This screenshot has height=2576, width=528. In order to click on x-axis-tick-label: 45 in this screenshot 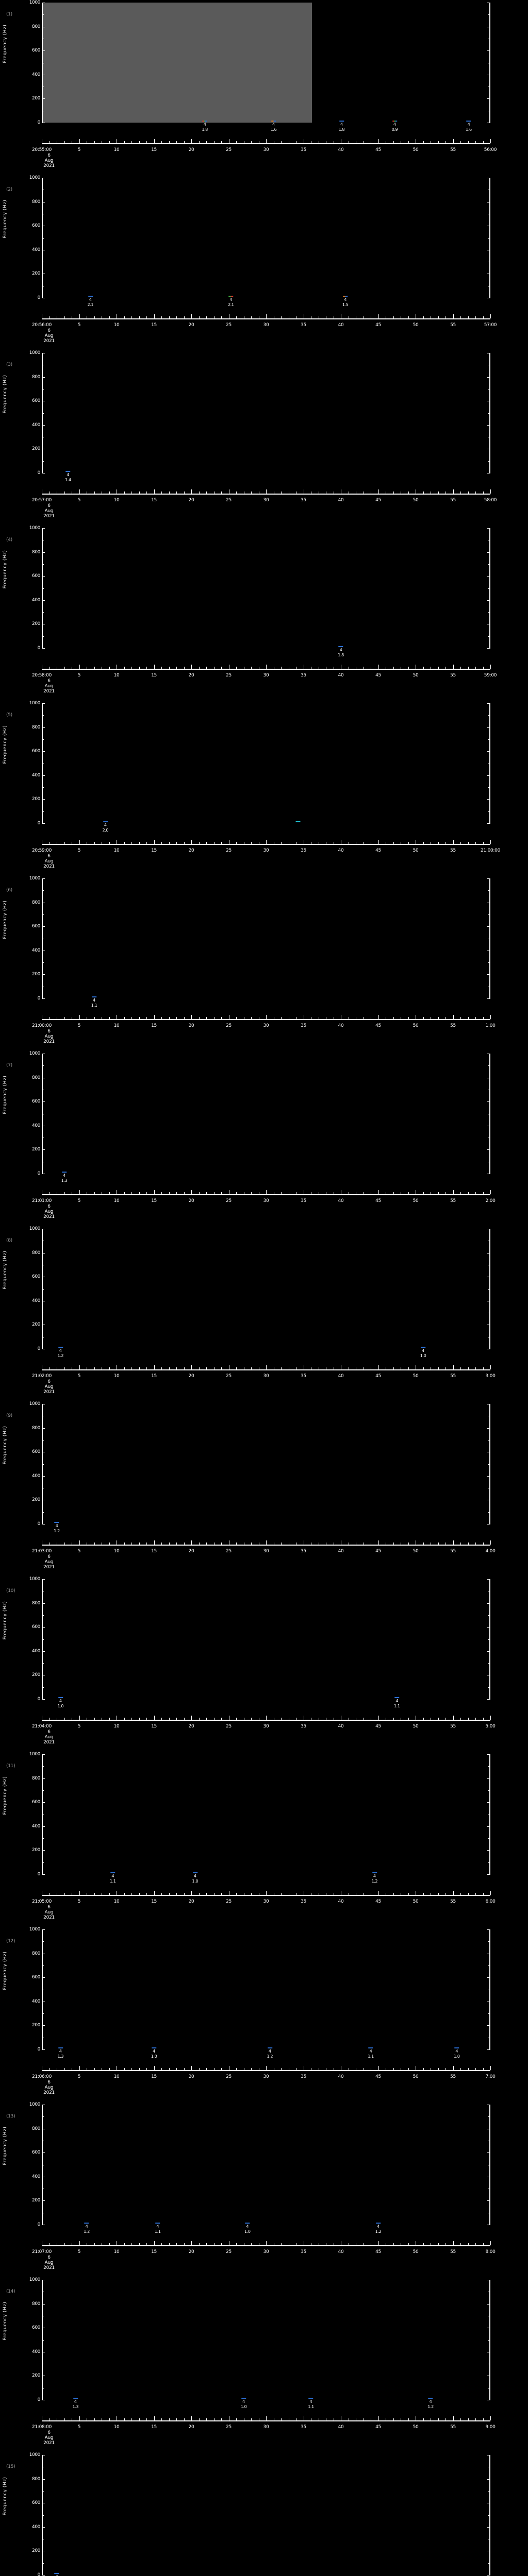, I will do `click(378, 325)`.